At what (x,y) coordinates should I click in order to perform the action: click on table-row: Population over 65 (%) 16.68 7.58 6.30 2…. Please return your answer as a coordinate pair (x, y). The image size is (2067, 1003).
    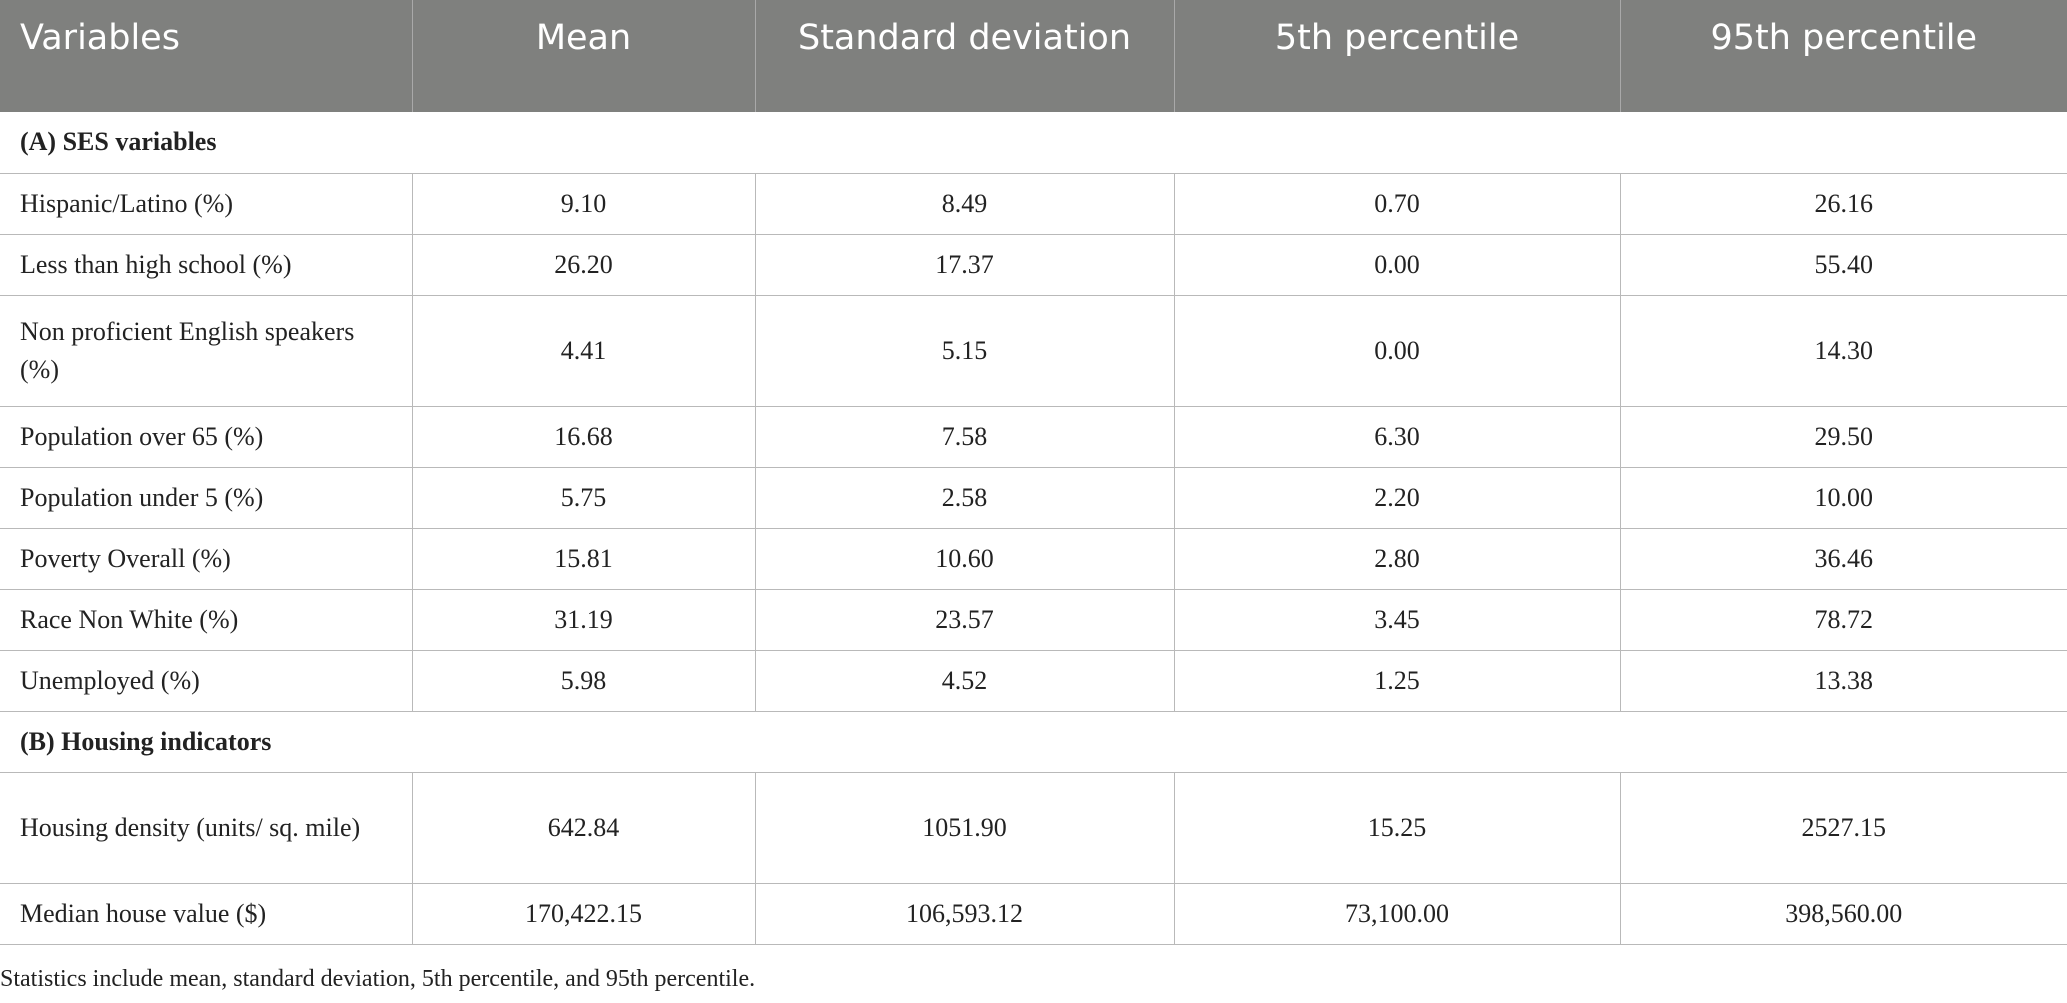
    Looking at the image, I should click on (1033, 436).